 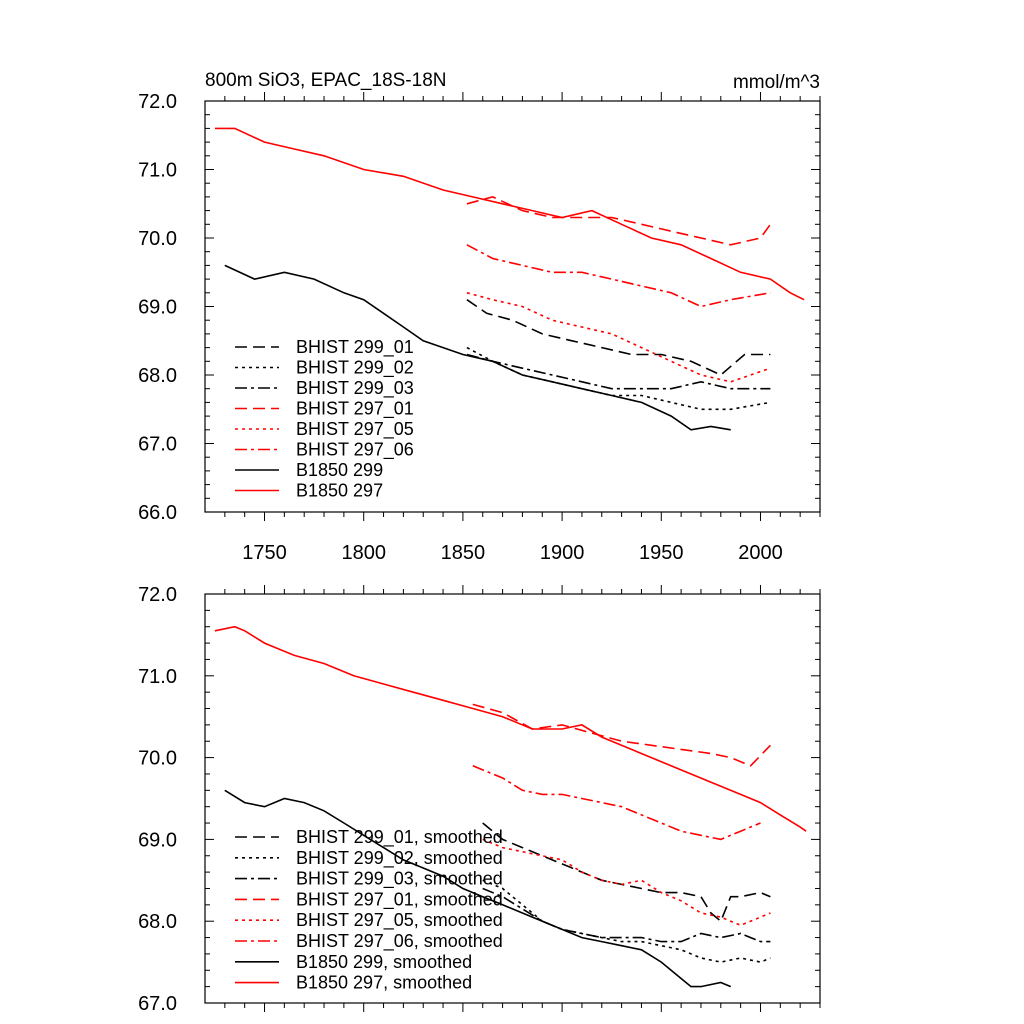 I want to click on y-tick-label: 66.0, so click(x=157, y=513).